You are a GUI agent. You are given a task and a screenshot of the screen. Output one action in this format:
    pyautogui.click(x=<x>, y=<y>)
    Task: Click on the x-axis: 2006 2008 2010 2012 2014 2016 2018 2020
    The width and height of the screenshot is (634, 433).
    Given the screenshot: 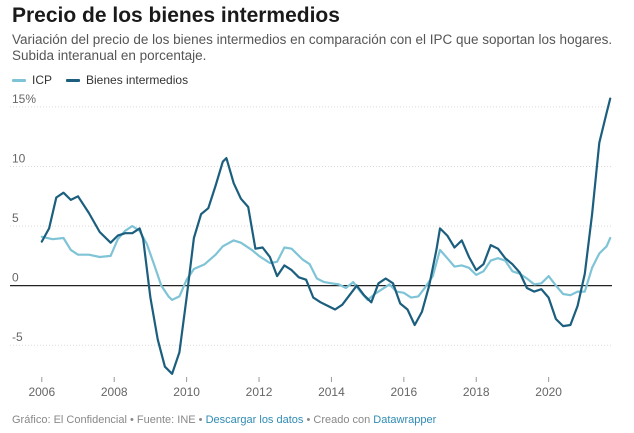 What is the action you would take?
    pyautogui.click(x=295, y=388)
    